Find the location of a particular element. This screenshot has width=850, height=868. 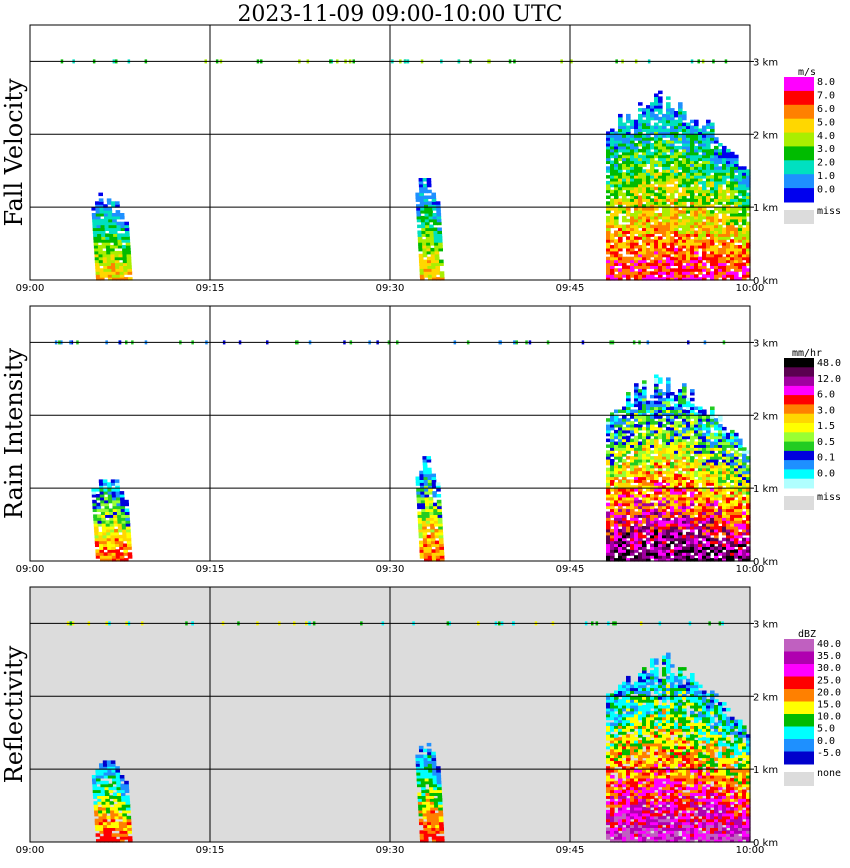

legend-label: 1.5 is located at coordinates (826, 426).